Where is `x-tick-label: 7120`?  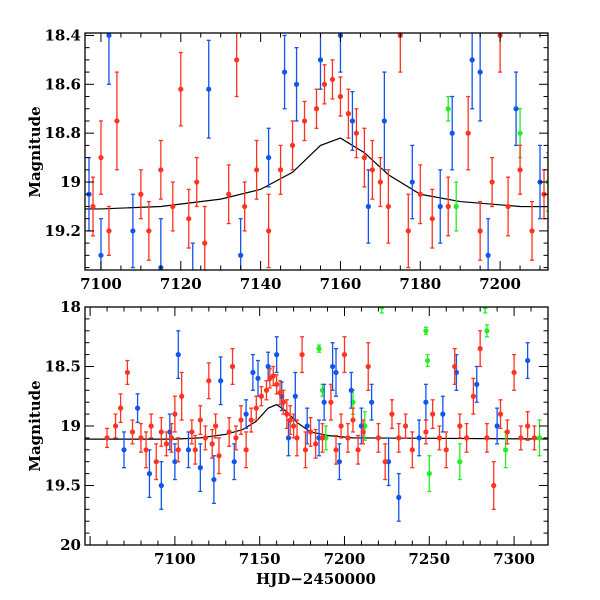 x-tick-label: 7120 is located at coordinates (181, 284).